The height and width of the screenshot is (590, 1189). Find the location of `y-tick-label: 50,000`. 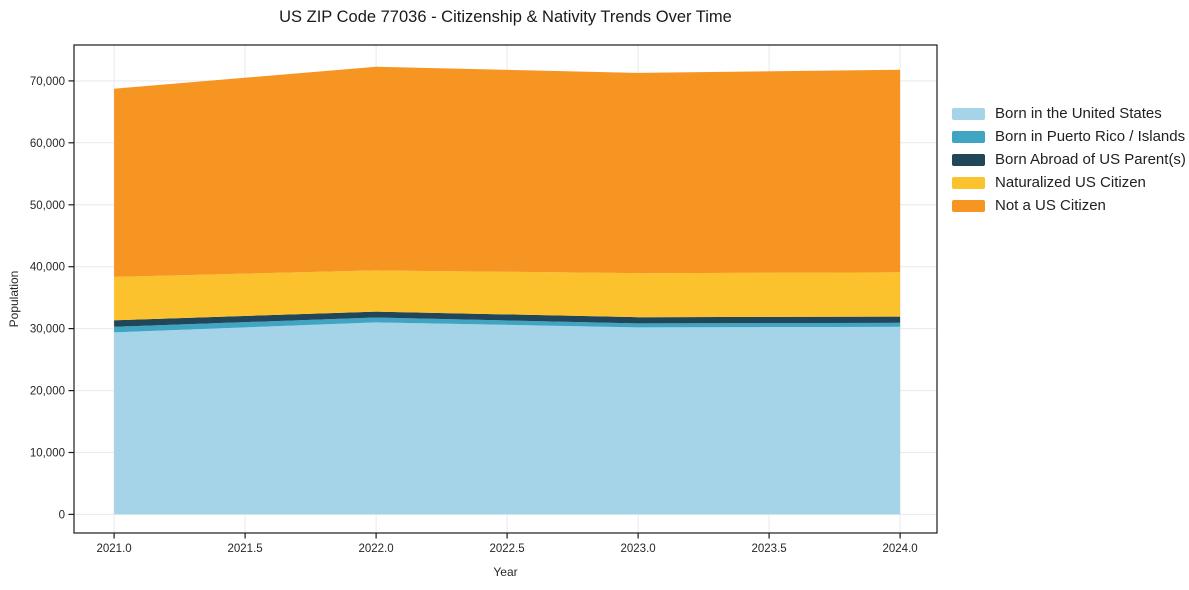

y-tick-label: 50,000 is located at coordinates (47, 206).